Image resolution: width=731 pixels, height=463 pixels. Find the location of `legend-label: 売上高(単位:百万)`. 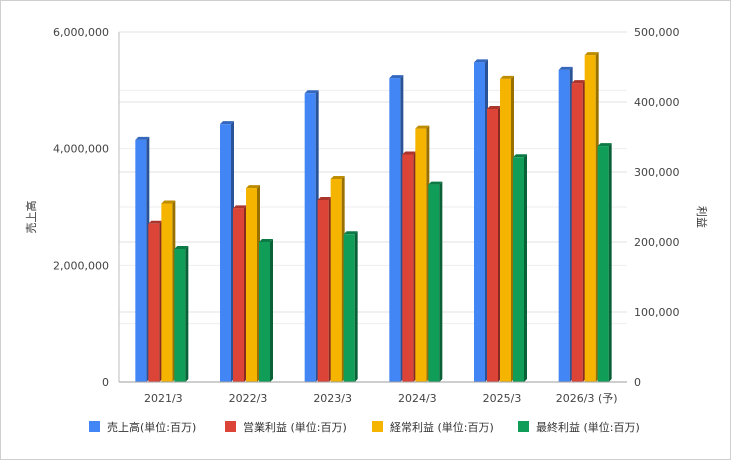

legend-label: 売上高(単位:百万) is located at coordinates (151, 427).